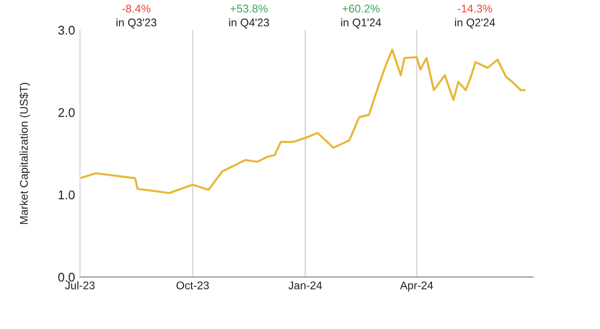 This screenshot has height=329, width=600. Describe the element at coordinates (192, 285) in the screenshot. I see `x-tick-label: Oct-23` at that location.